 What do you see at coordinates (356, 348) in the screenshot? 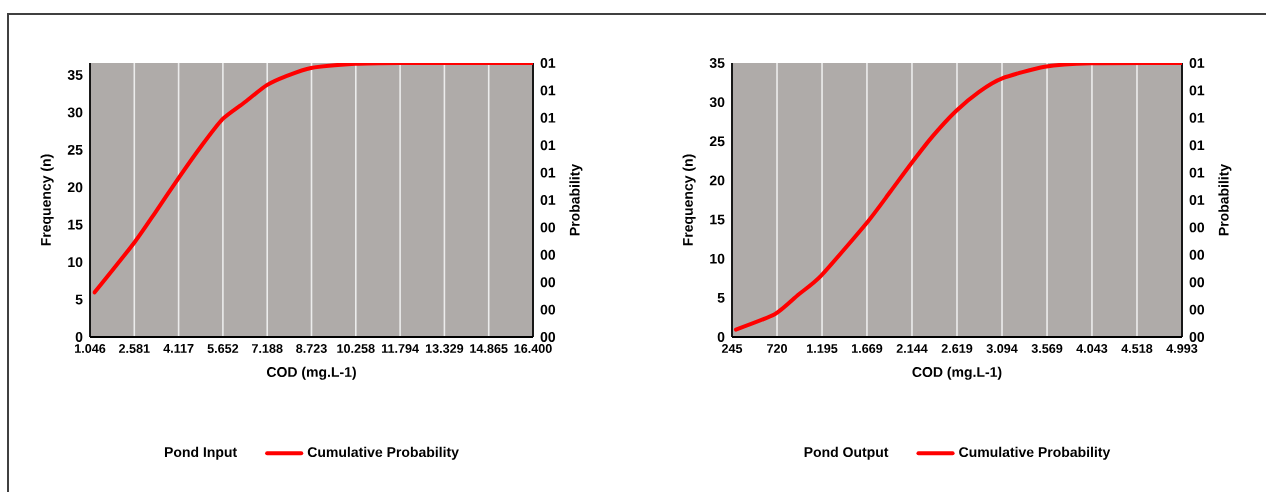
I see `x-tick-label: 10.258` at bounding box center [356, 348].